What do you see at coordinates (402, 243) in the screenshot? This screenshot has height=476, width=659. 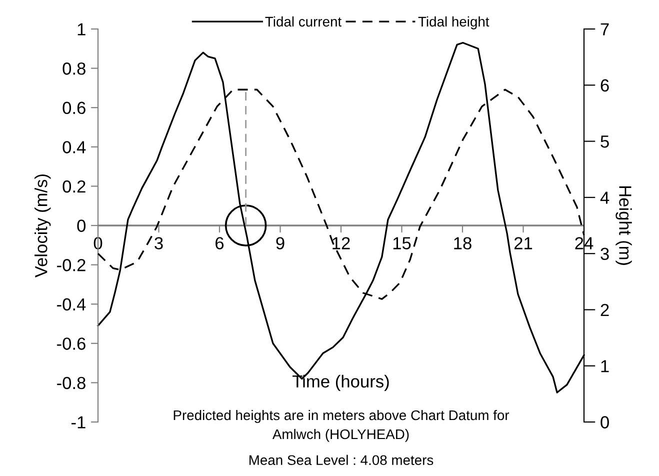 I see `x-tick-label: 15` at bounding box center [402, 243].